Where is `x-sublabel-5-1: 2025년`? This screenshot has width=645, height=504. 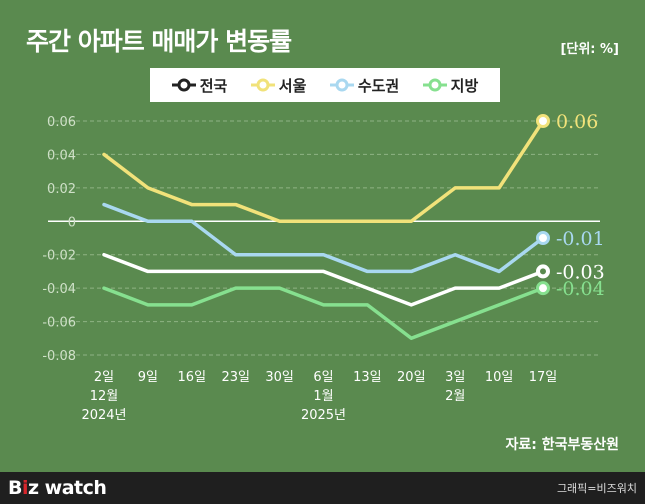 x-sublabel-5-1: 2025년 is located at coordinates (323, 415).